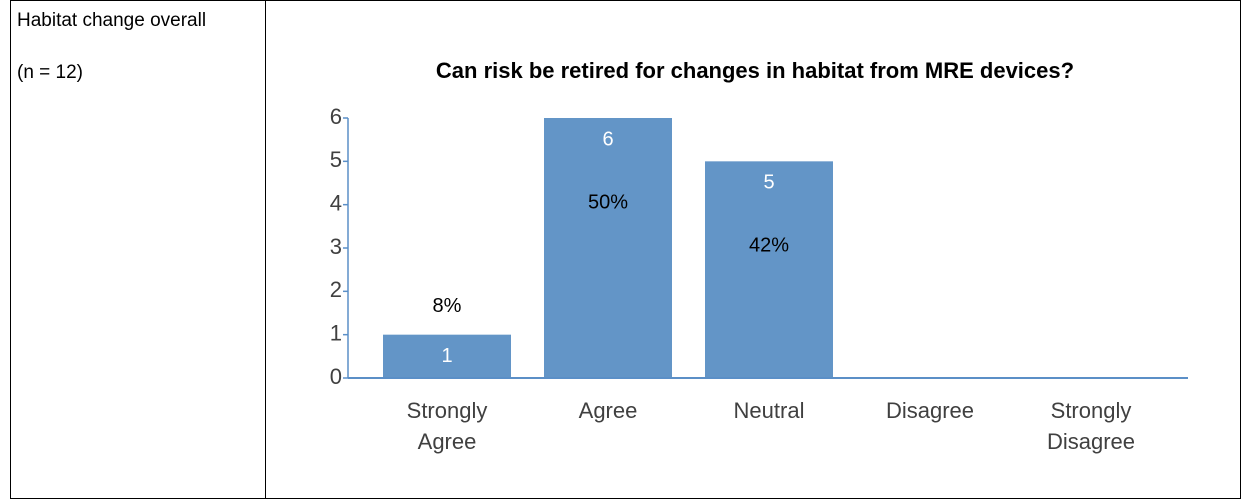 The height and width of the screenshot is (501, 1250). What do you see at coordinates (447, 426) in the screenshot?
I see `x-tick-label: Strongly Agree` at bounding box center [447, 426].